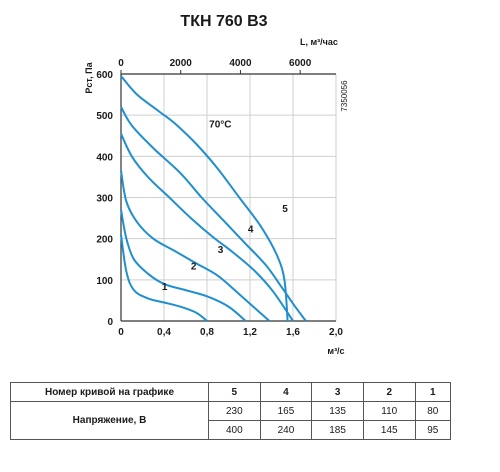 This screenshot has height=472, width=500. I want to click on chart-title: ТКН 760 В3, so click(223, 21).